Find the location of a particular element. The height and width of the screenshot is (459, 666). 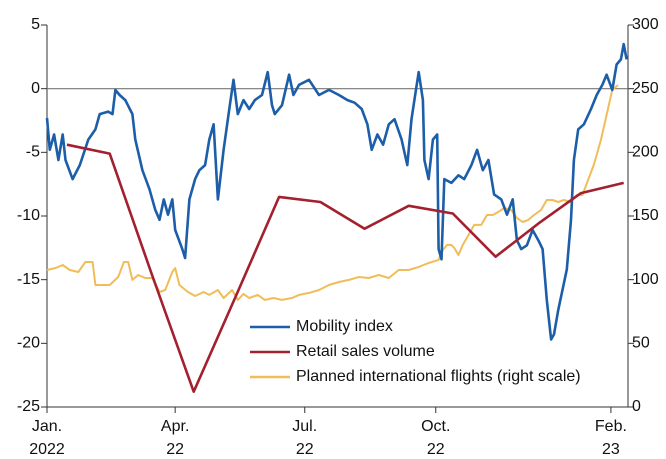

y-tick-label: -25 is located at coordinates (28, 406).